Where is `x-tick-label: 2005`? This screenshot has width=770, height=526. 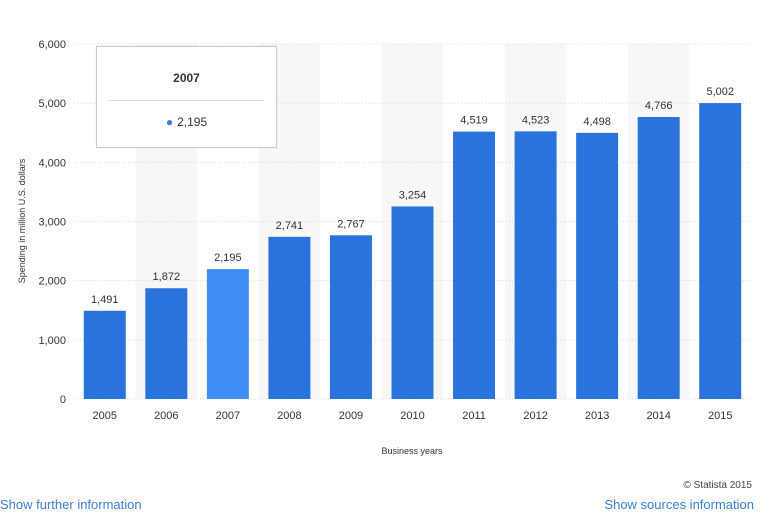 x-tick-label: 2005 is located at coordinates (105, 416).